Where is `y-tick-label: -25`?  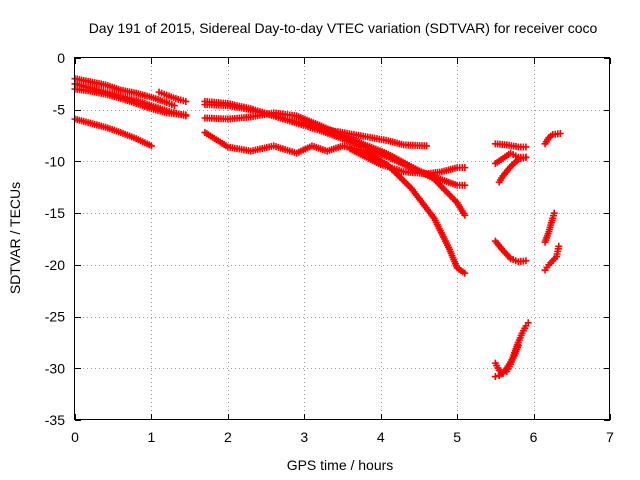
y-tick-label: -25 is located at coordinates (55, 317).